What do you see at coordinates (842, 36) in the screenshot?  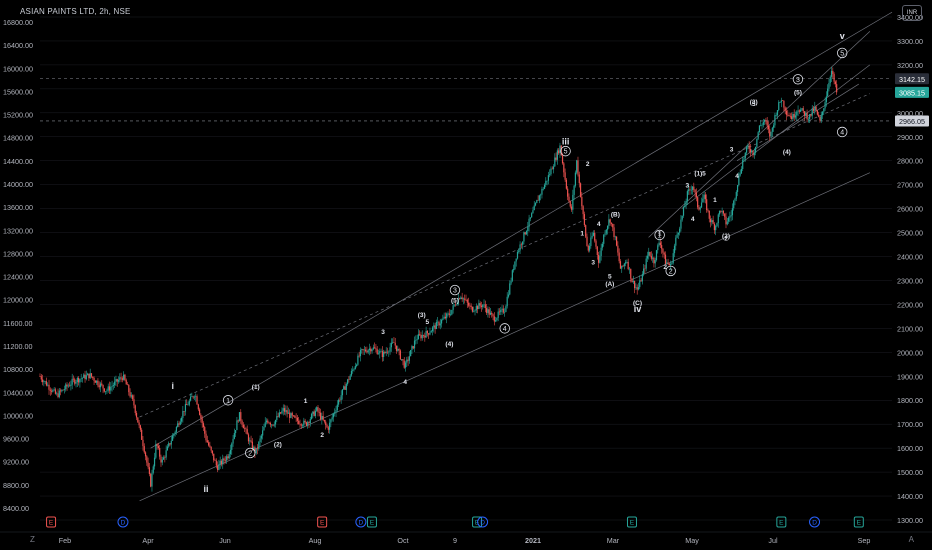 I see `wave-label: v` at bounding box center [842, 36].